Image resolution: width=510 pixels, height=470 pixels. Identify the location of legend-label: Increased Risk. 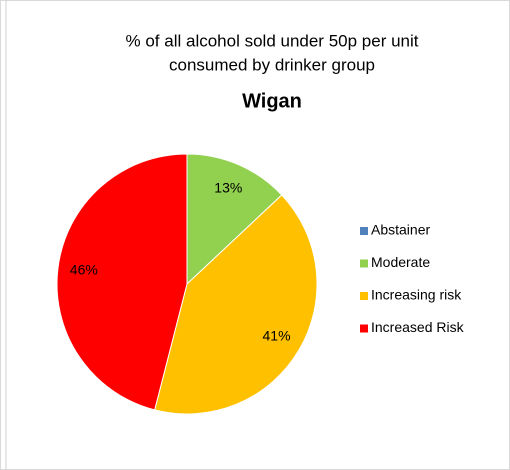
(418, 327).